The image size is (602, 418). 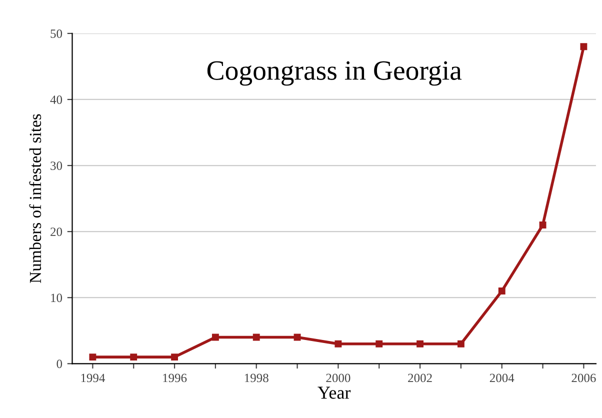 I want to click on y-axis-title: Numbers of infested sites, so click(x=35, y=199).